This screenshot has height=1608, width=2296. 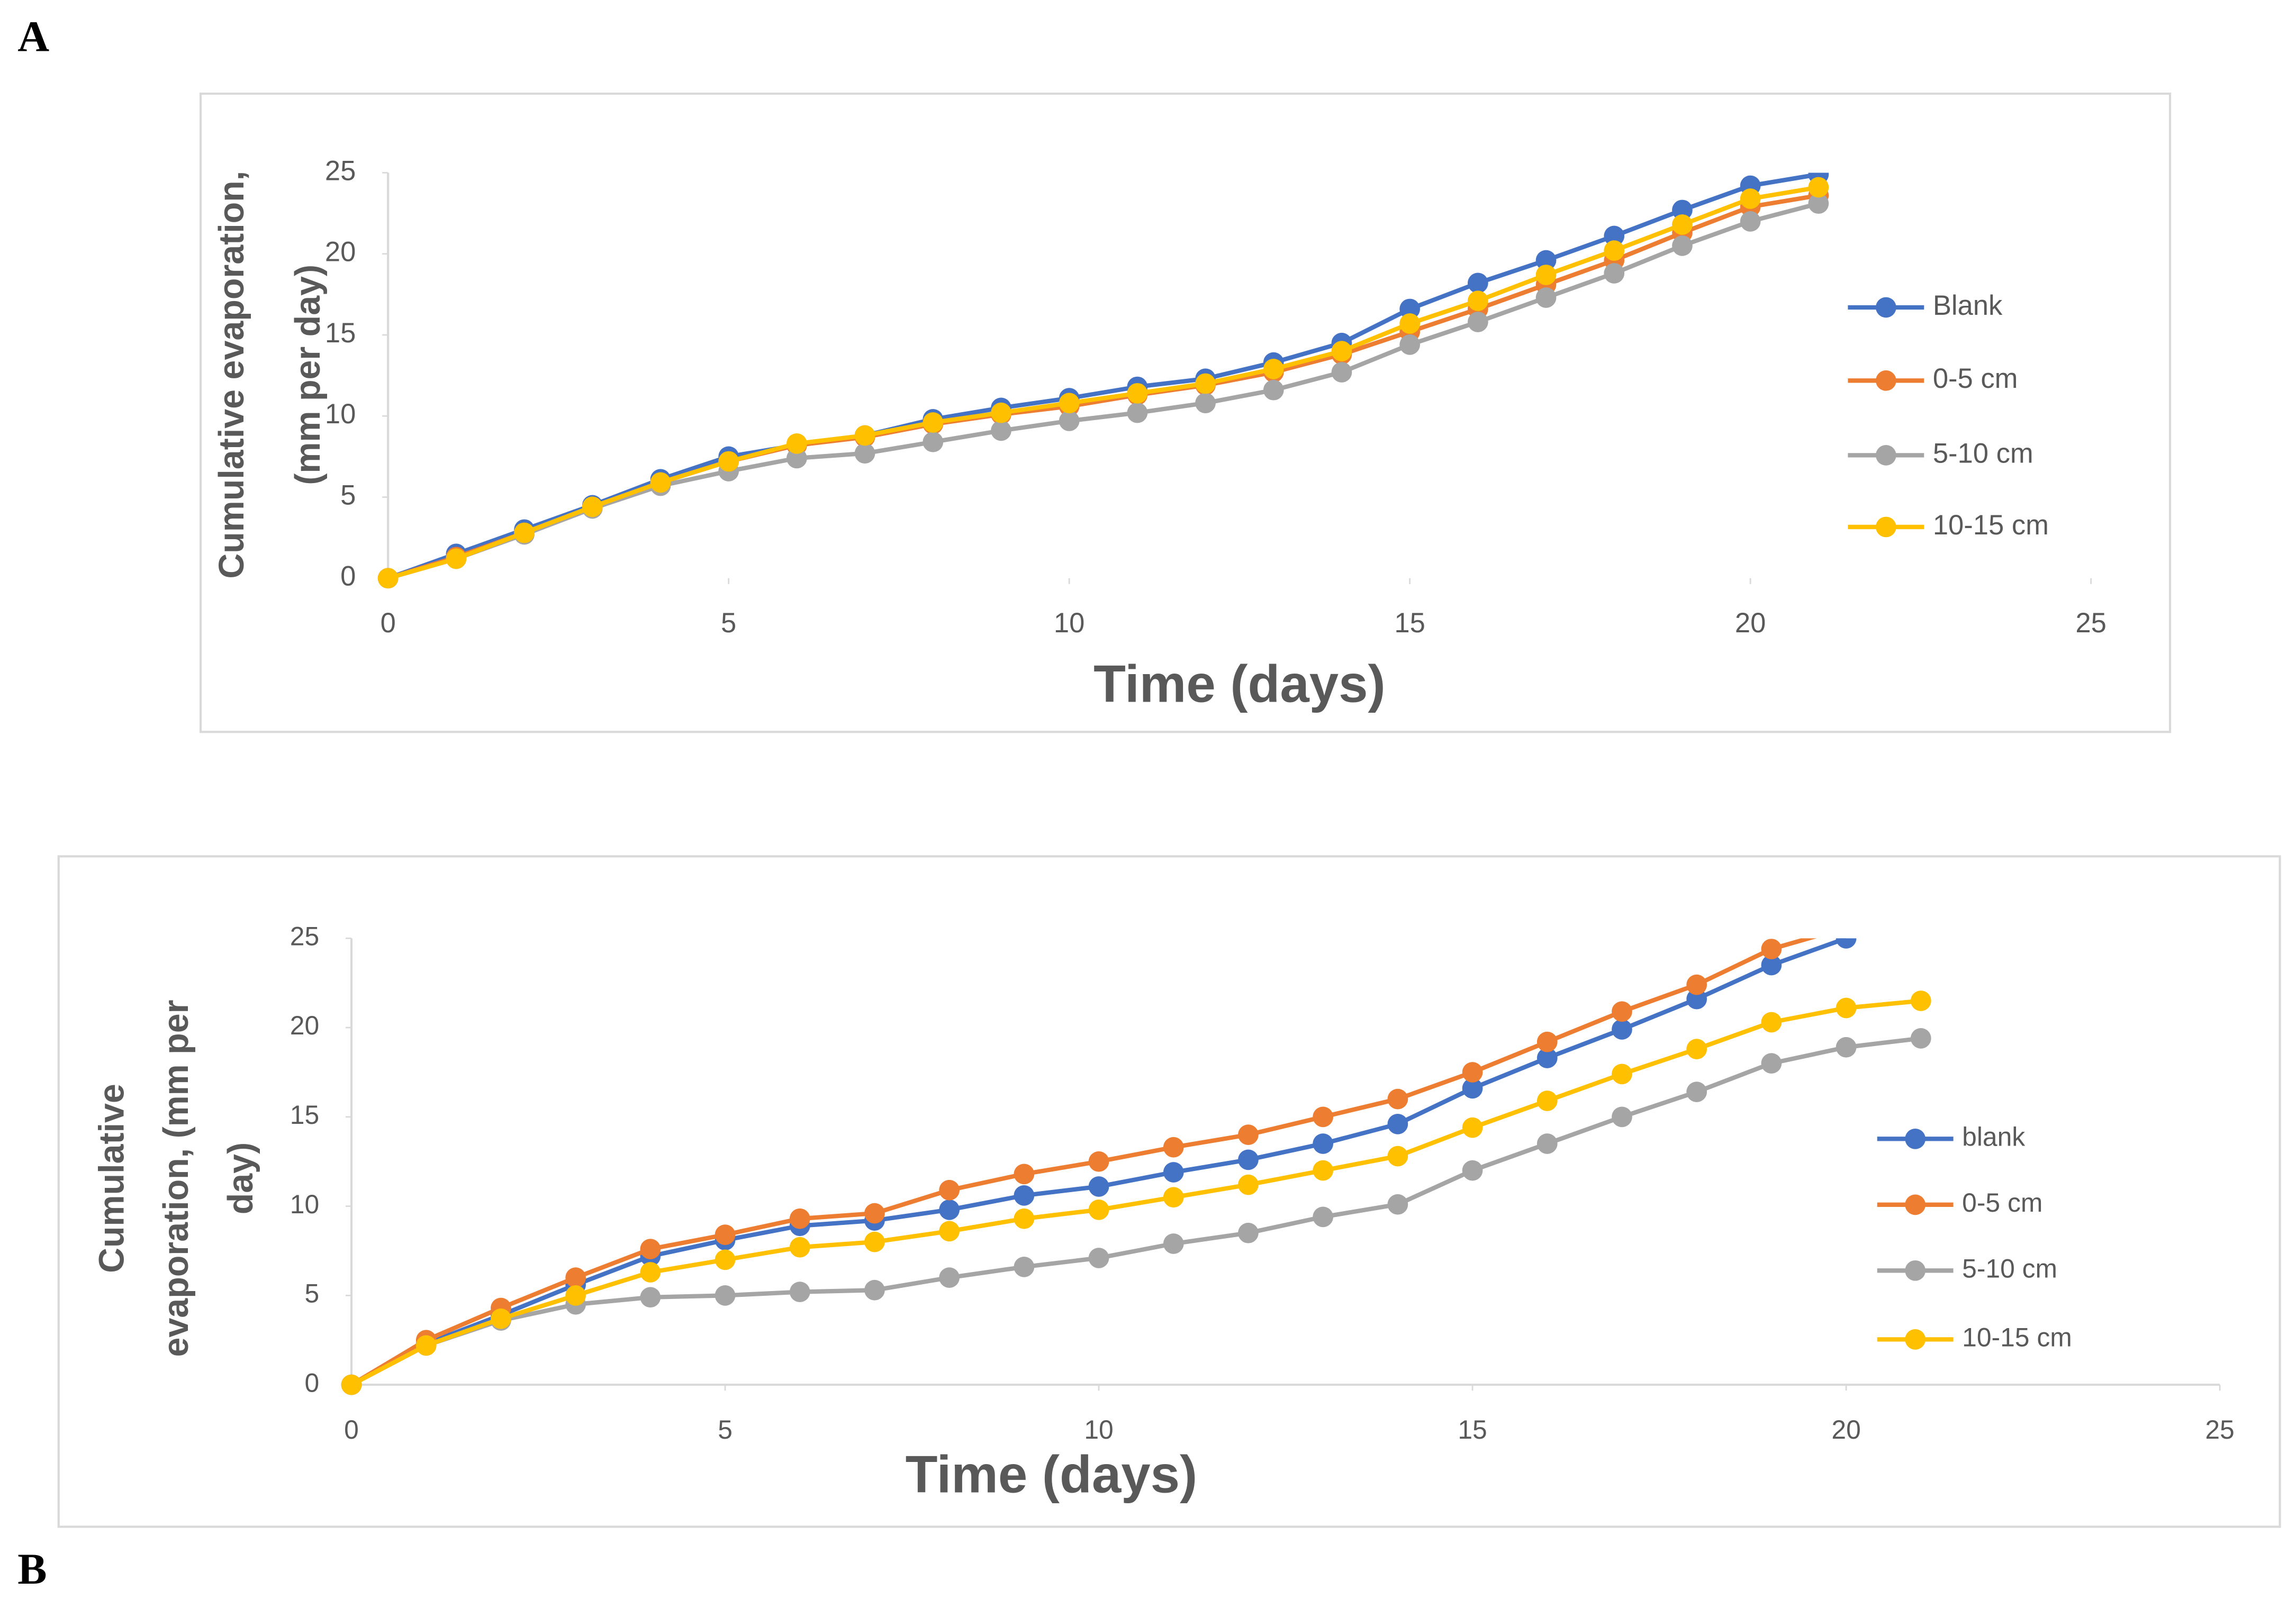 I want to click on panel-label: A, so click(x=33, y=36).